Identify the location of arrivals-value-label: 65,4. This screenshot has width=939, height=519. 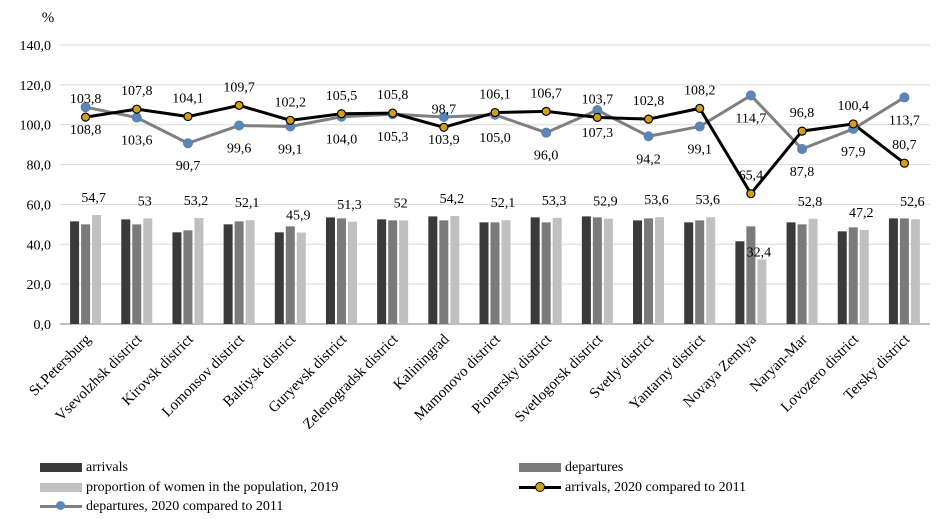
(751, 176).